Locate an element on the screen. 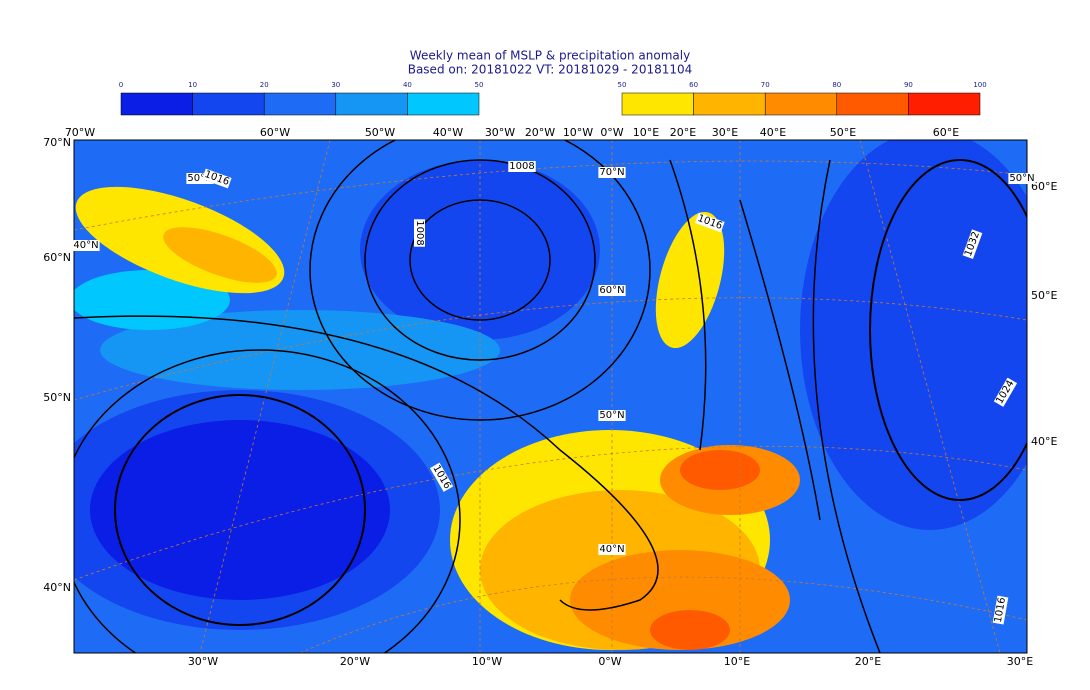 The image size is (1090, 690). left-axis-label: 50°N is located at coordinates (57, 397).